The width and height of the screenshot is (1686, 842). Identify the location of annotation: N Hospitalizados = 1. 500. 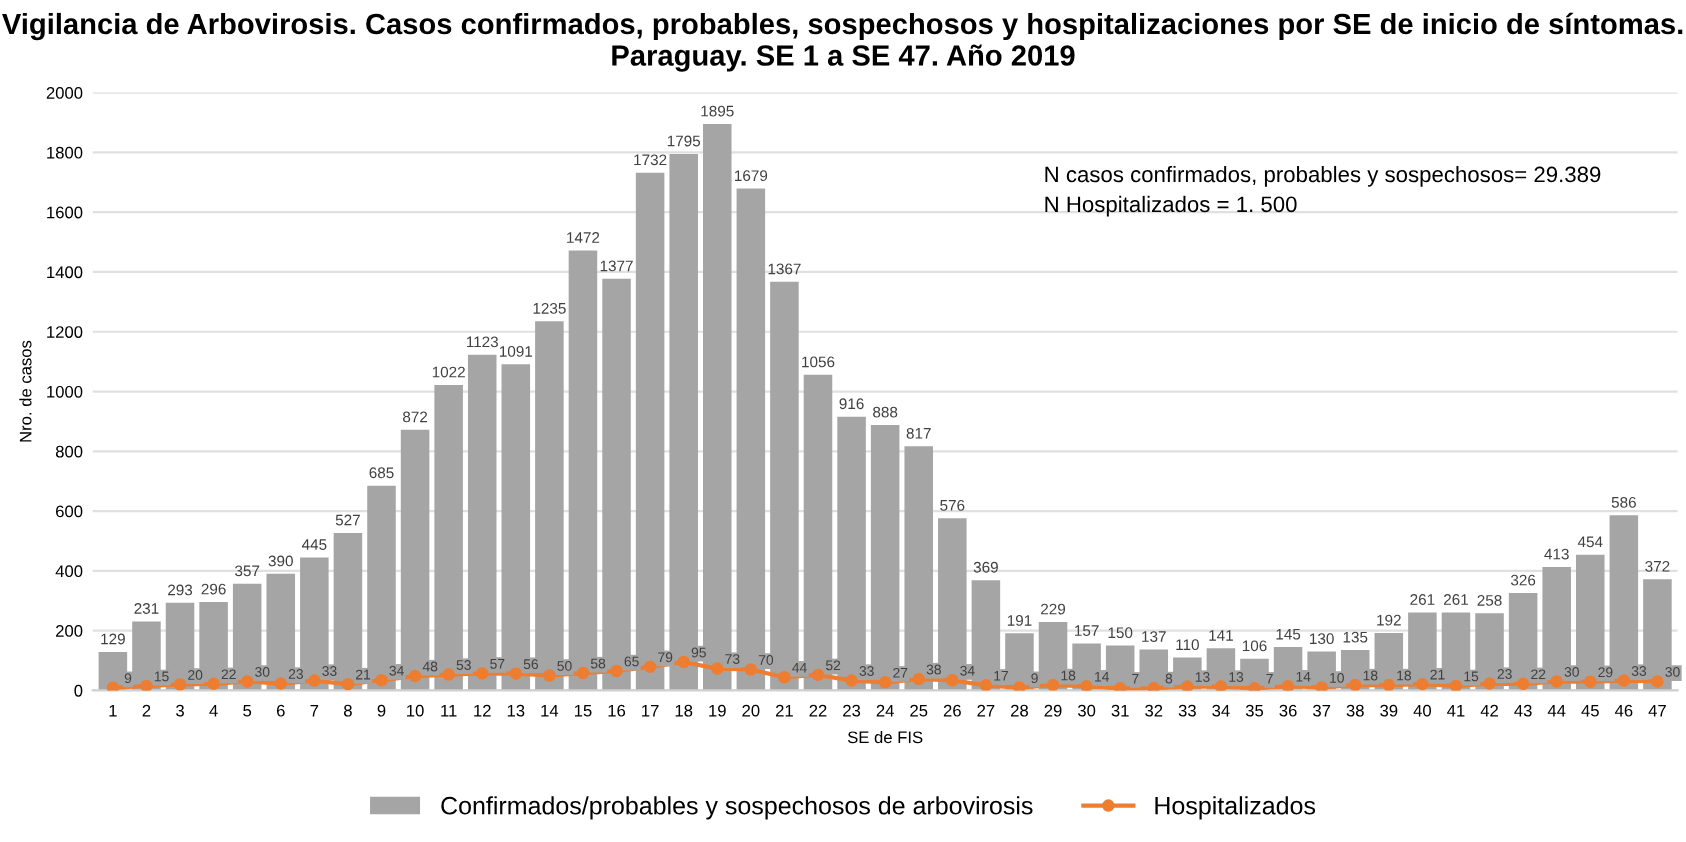
(1171, 206).